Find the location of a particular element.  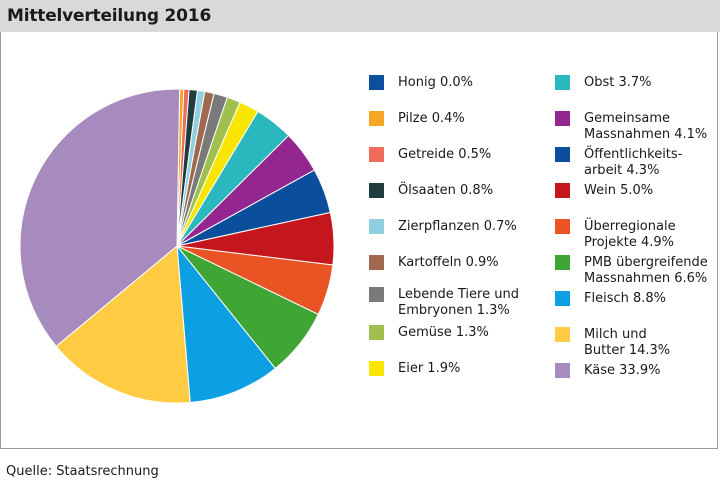

legend-item-obst: Obst 3.7% is located at coordinates (603, 83).